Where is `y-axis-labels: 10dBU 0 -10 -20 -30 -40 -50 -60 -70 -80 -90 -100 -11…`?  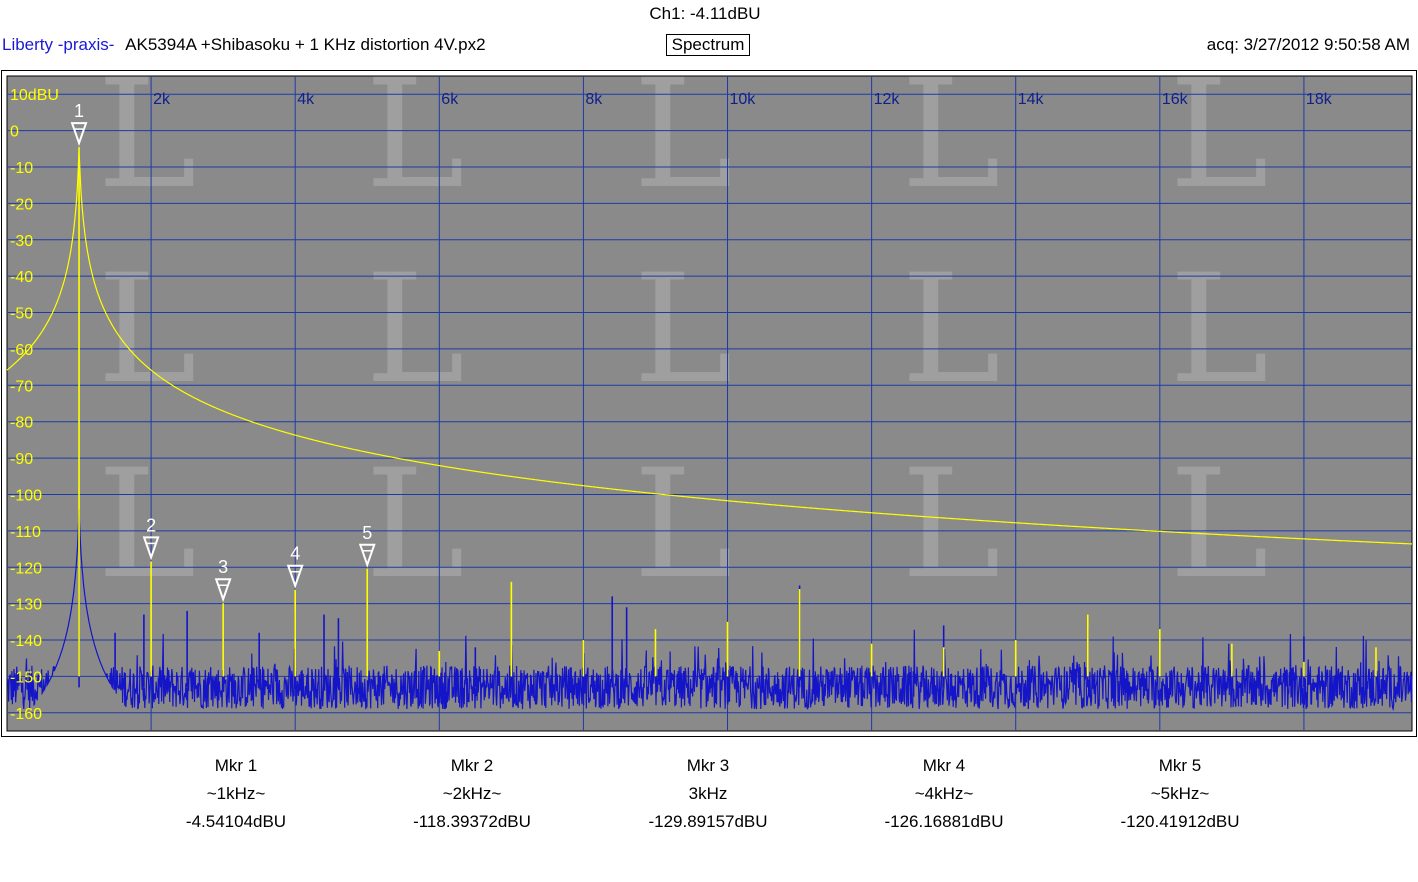 y-axis-labels: 10dBU 0 -10 -20 -30 -40 -50 -60 -70 -80 -90 -100 -11… is located at coordinates (34, 405).